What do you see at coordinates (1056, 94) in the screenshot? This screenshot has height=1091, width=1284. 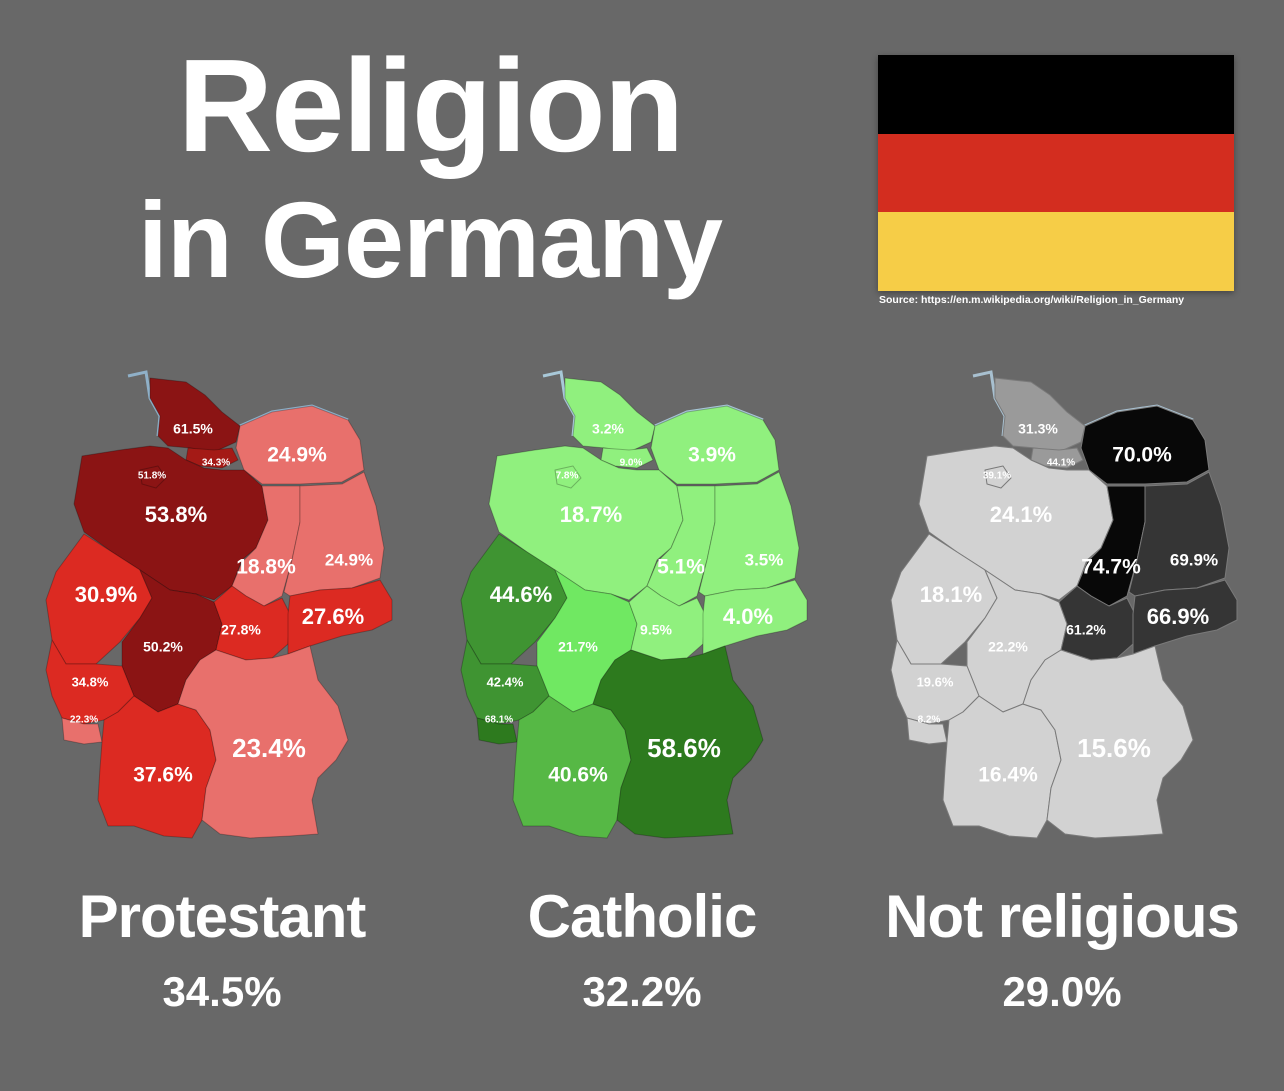 I see `flag-stripe-black` at bounding box center [1056, 94].